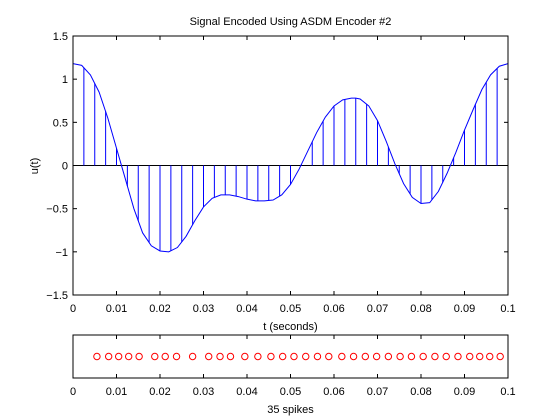  What do you see at coordinates (246, 392) in the screenshot?
I see `spike-x-tick-label: 0.04` at bounding box center [246, 392].